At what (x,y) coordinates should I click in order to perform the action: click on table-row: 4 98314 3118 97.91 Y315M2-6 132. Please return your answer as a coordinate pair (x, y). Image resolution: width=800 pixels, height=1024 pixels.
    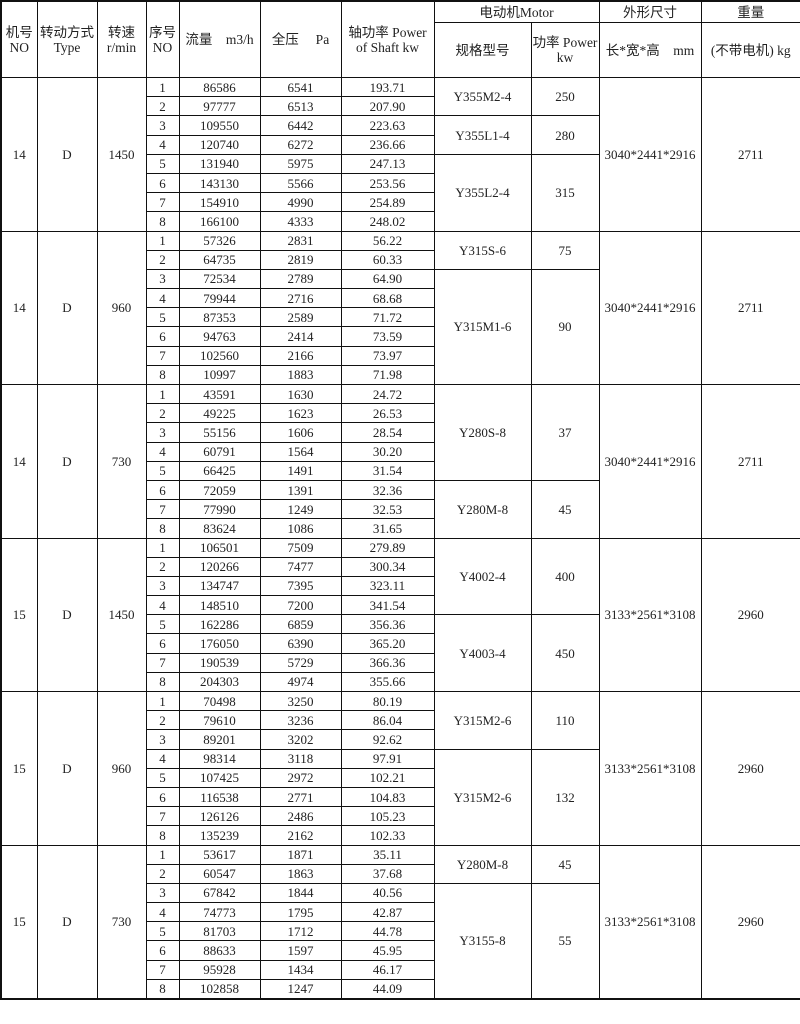
    Looking at the image, I should click on (400, 797).